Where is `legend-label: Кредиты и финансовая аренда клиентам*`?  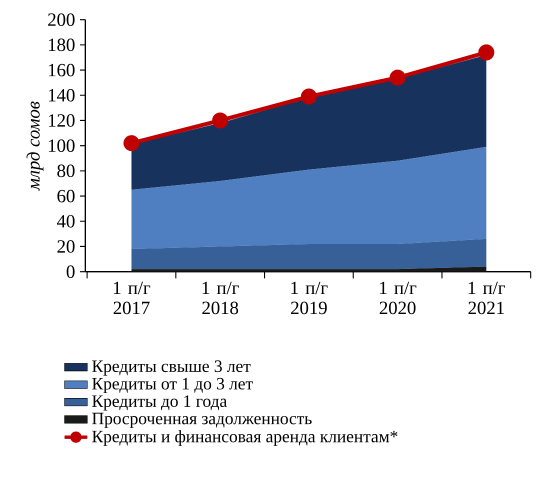
legend-label: Кредиты и финансовая аренда клиентам* is located at coordinates (245, 438).